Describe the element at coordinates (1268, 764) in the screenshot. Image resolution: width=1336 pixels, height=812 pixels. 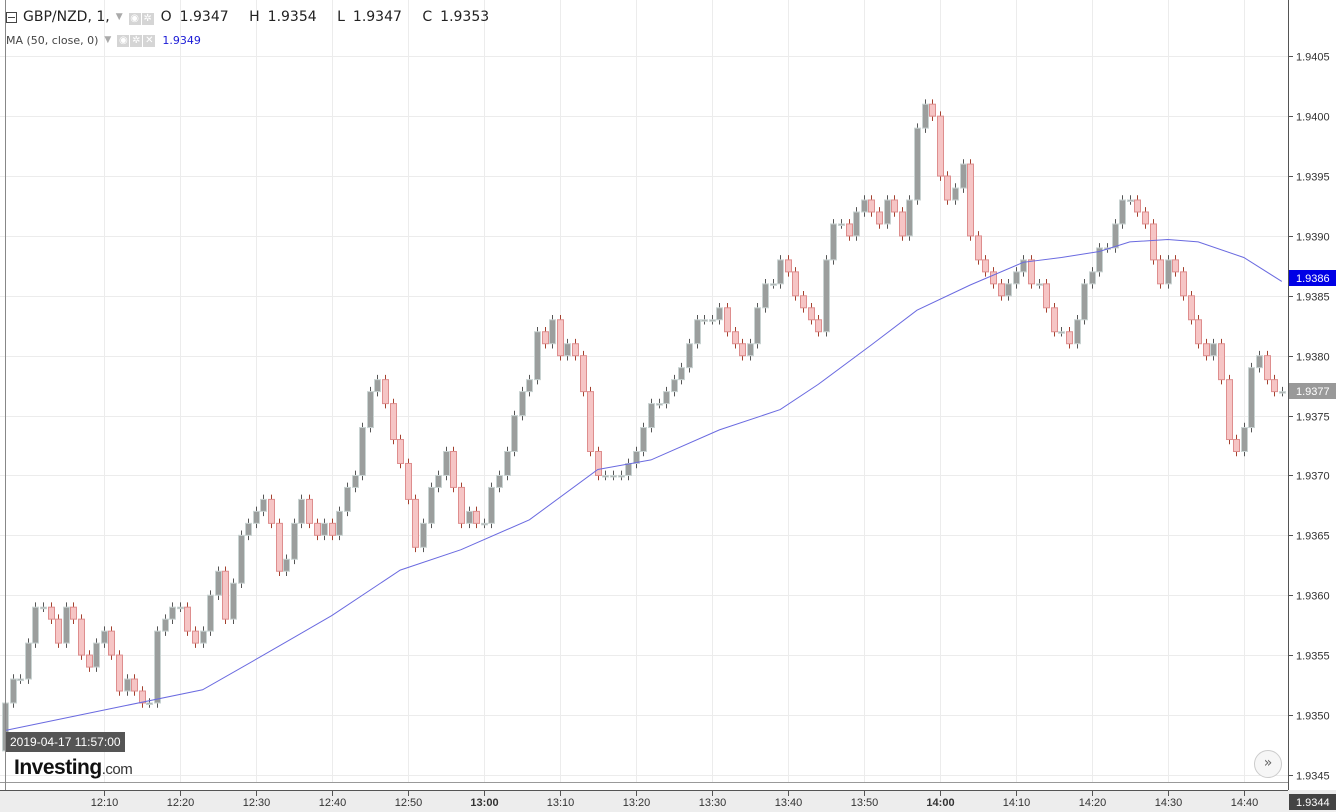
I see `scroll-to-realtime-button: »` at that location.